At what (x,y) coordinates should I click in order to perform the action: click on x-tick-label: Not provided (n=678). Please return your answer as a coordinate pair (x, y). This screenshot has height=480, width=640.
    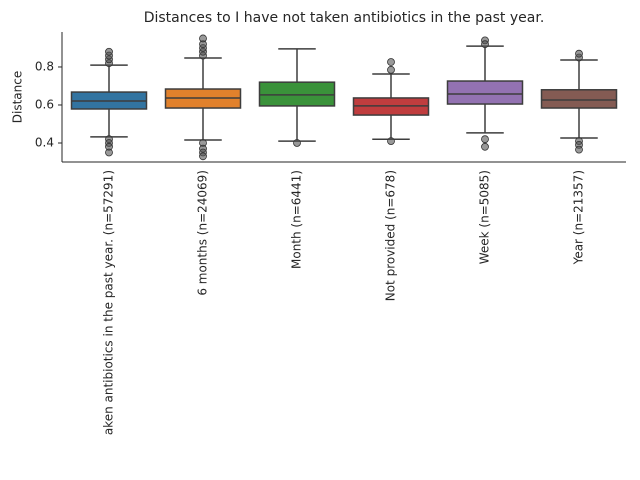
    Looking at the image, I should click on (391, 235).